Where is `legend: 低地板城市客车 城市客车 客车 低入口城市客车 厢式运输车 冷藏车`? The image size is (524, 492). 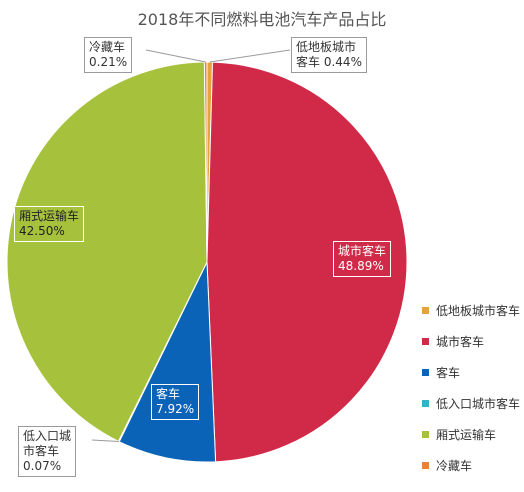 legend: 低地板城市客车 城市客车 客车 低入口城市客车 厢式运输车 冷藏车 is located at coordinates (471, 394).